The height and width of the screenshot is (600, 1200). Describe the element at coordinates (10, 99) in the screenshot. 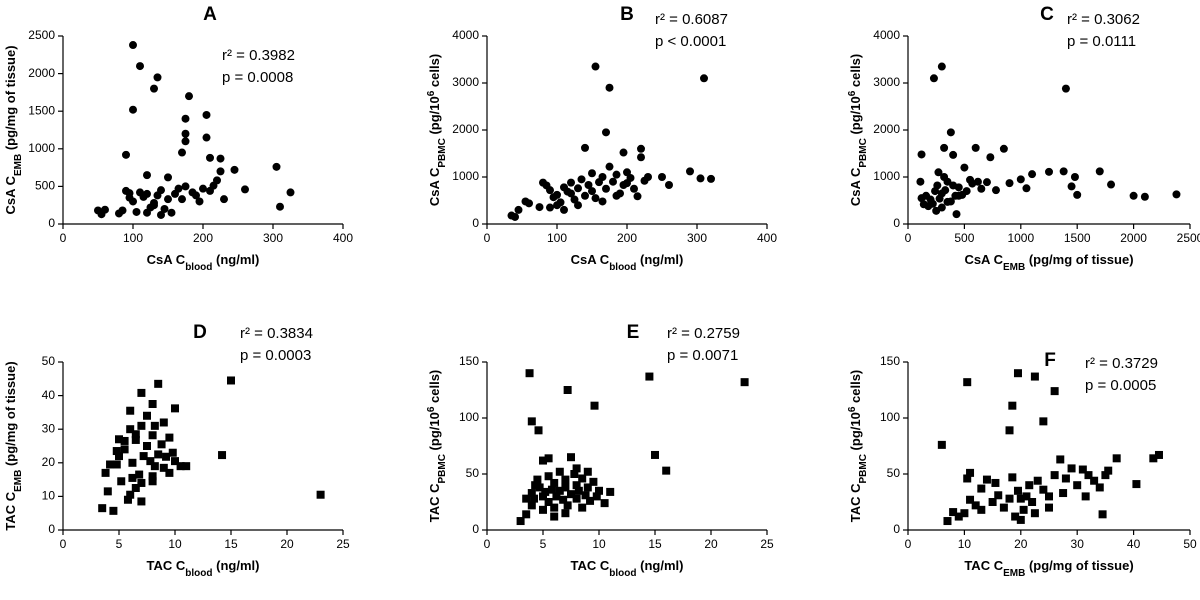

I see `y-axis-label-part: (pg/mg of tissue)` at that location.